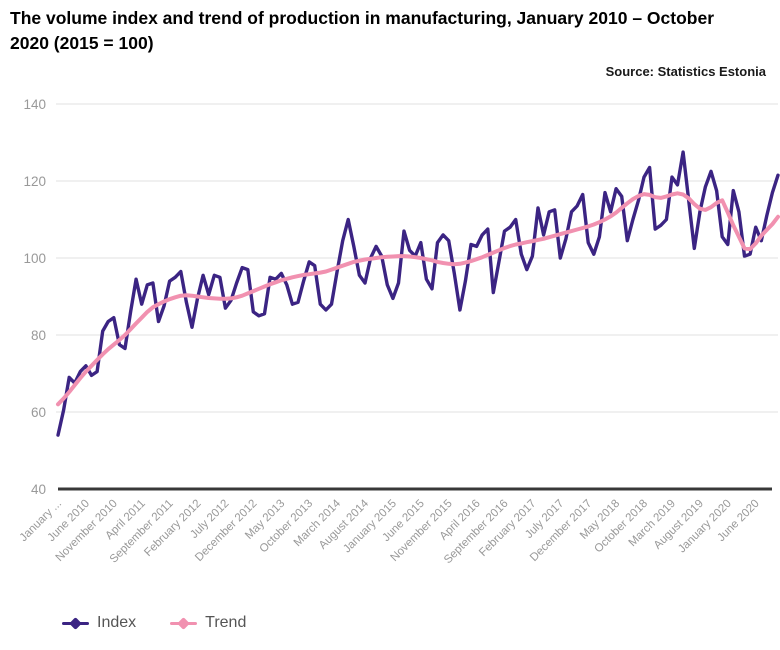 The width and height of the screenshot is (780, 650). I want to click on y-axis-tick-label: 80, so click(38, 335).